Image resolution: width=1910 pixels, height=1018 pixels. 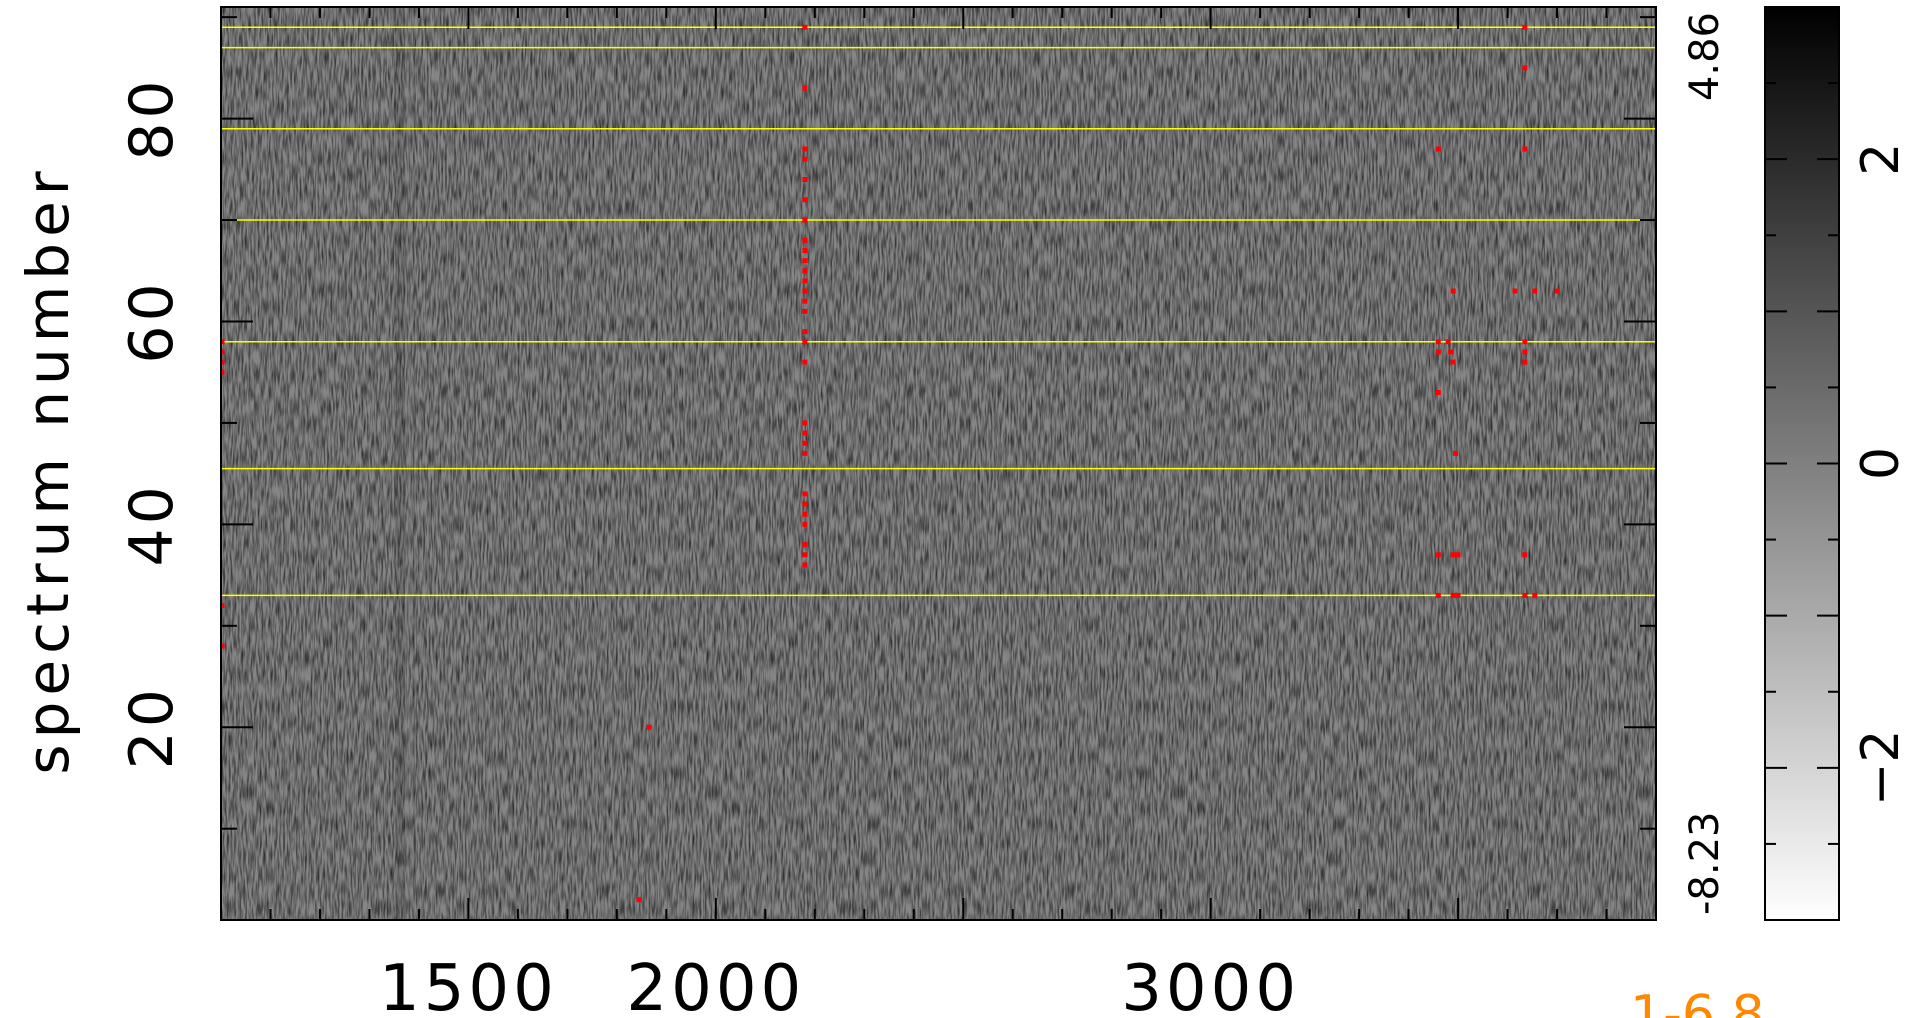 What do you see at coordinates (468, 985) in the screenshot?
I see `x-tick-label: 1500` at bounding box center [468, 985].